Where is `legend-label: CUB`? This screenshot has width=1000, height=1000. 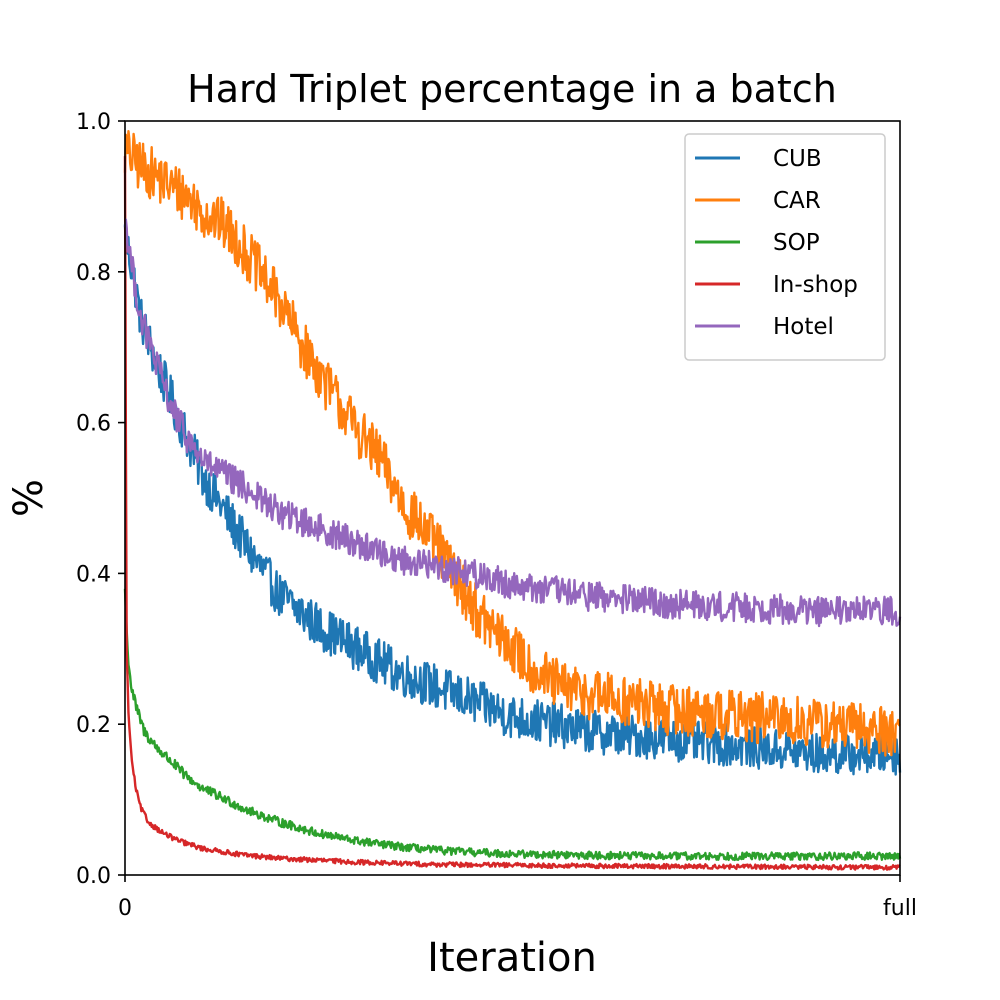
legend-label: CUB is located at coordinates (797, 159).